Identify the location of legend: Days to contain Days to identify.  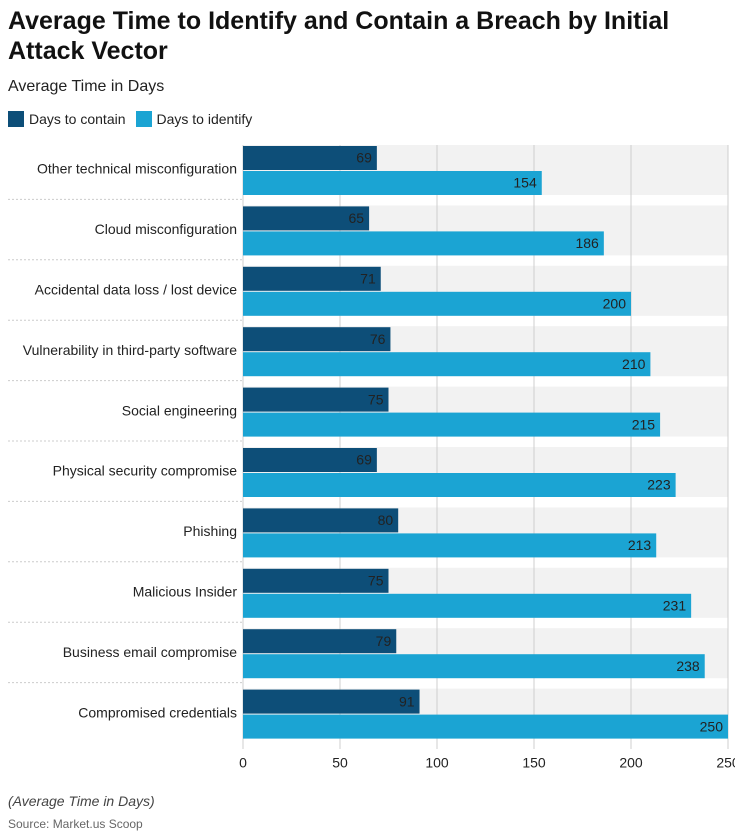
(130, 119).